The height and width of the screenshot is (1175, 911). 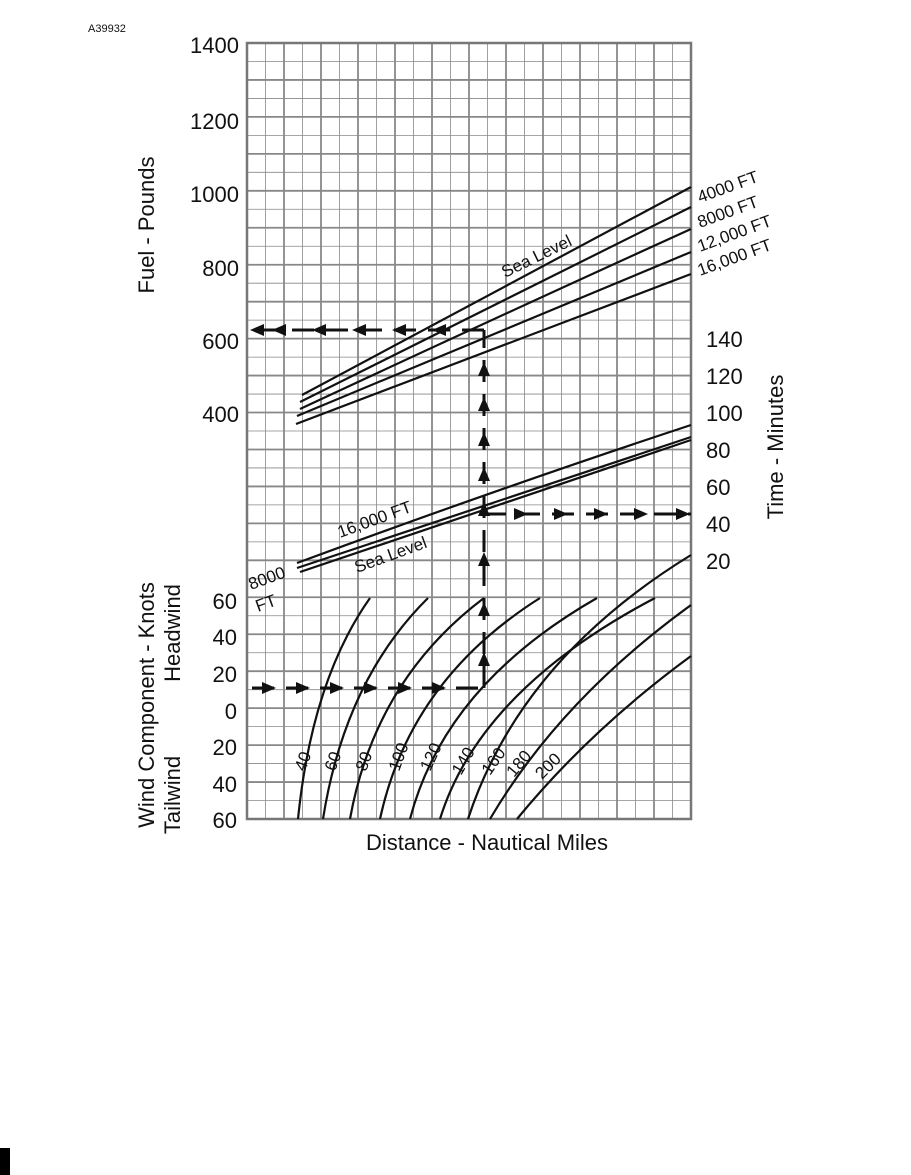 What do you see at coordinates (220, 414) in the screenshot?
I see `fuel-tick: 400` at bounding box center [220, 414].